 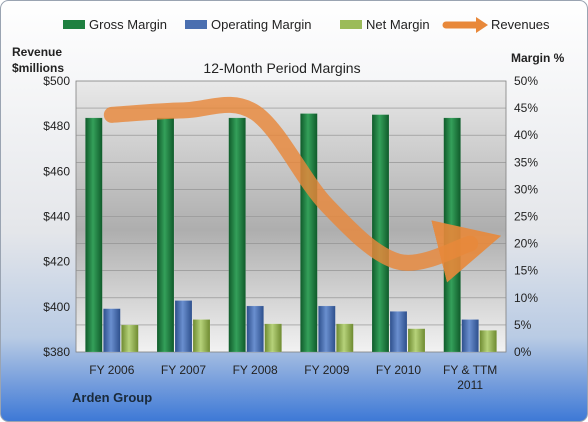 I want to click on right-axis-tick-label: 50%, so click(x=526, y=81).